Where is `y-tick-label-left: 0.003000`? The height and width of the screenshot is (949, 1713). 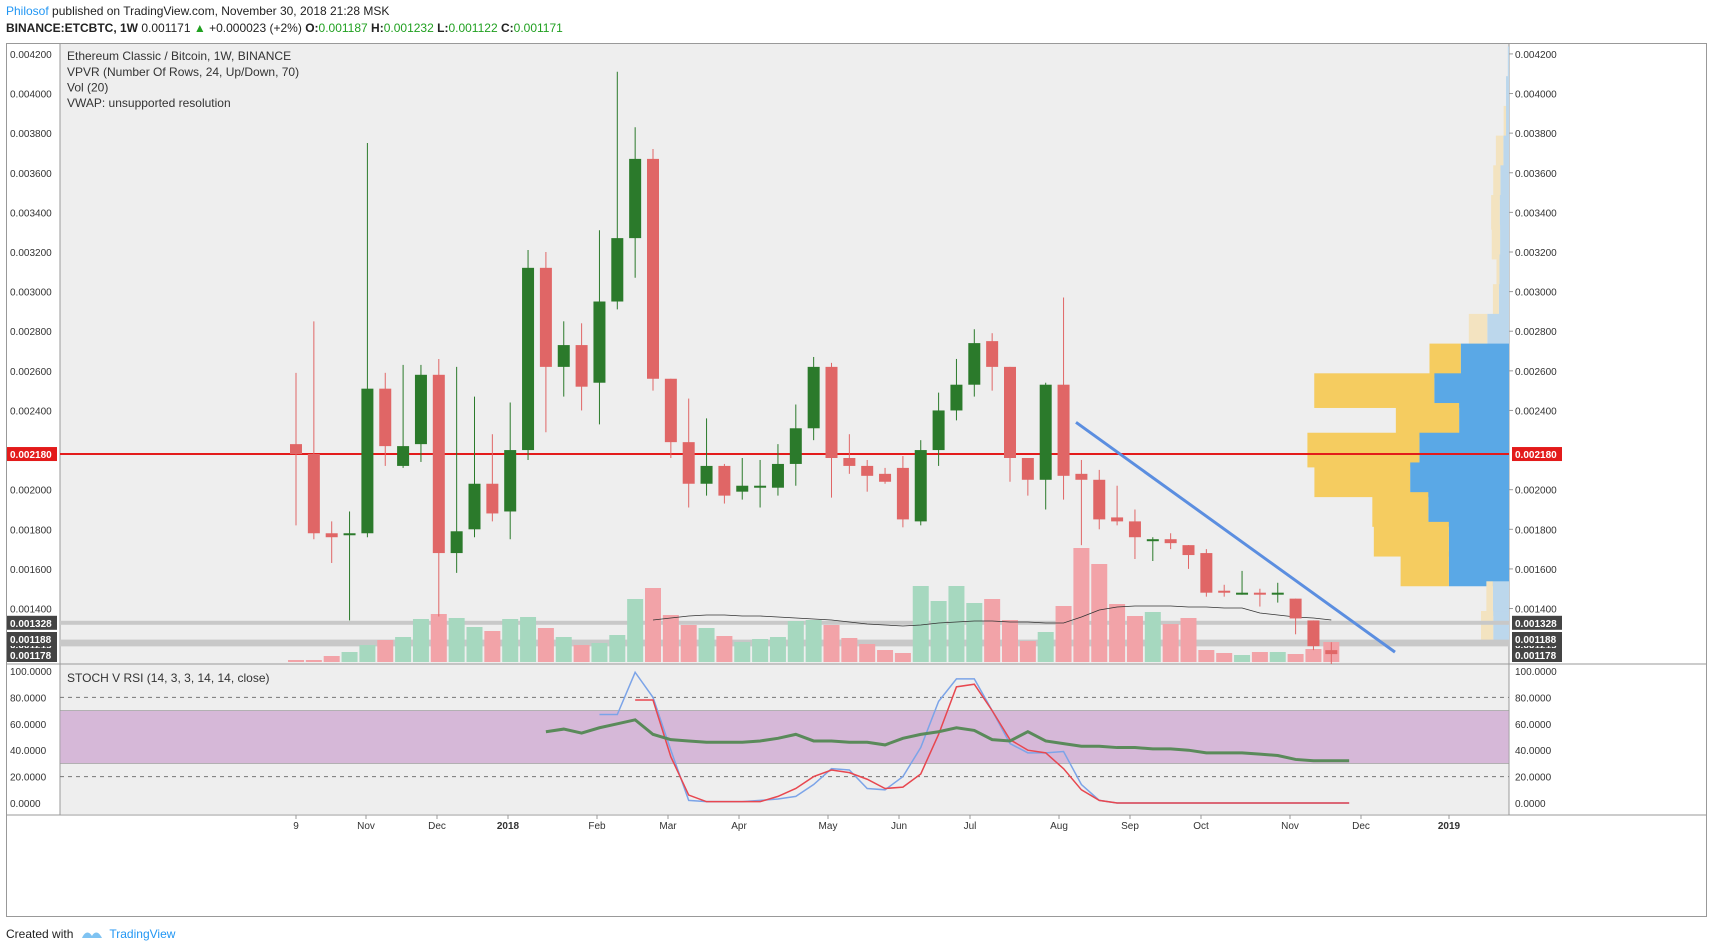
y-tick-label-left: 0.003000 is located at coordinates (31, 293).